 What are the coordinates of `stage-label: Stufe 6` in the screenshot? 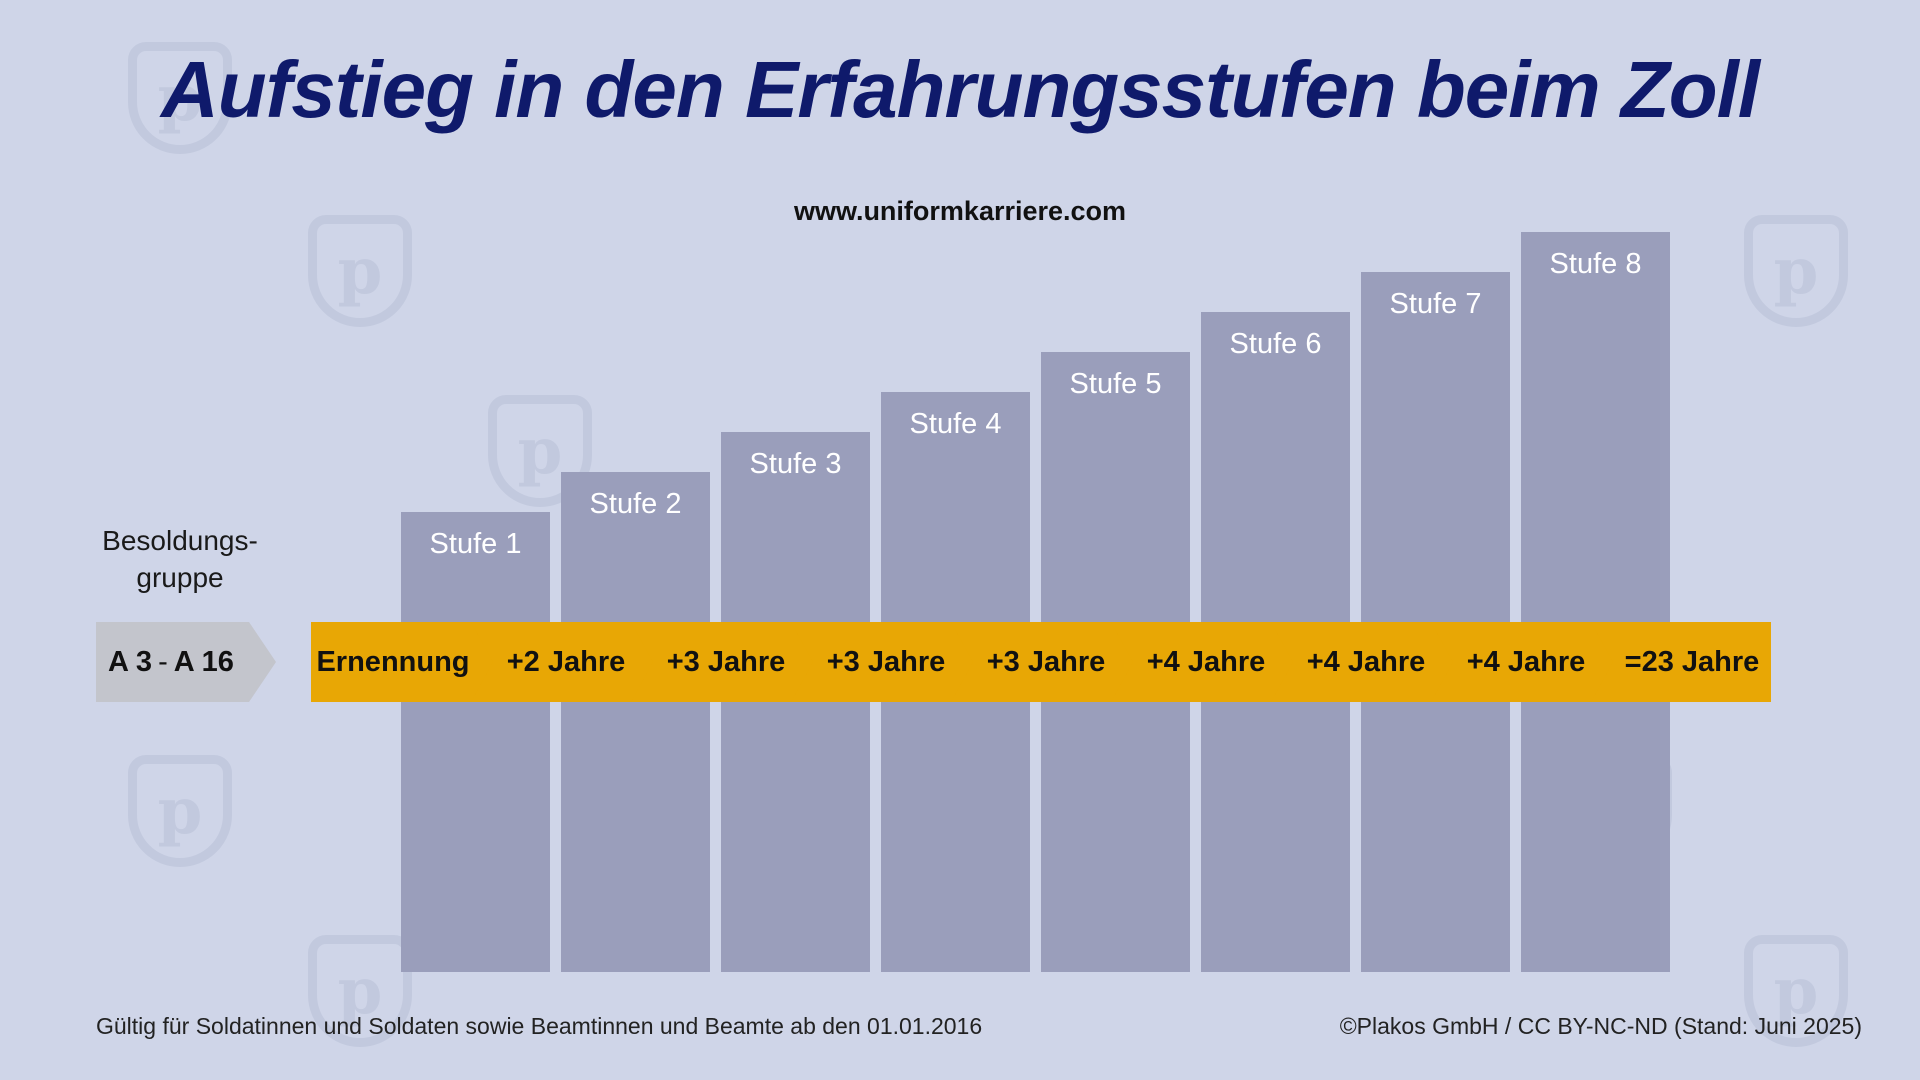 It's located at (1275, 344).